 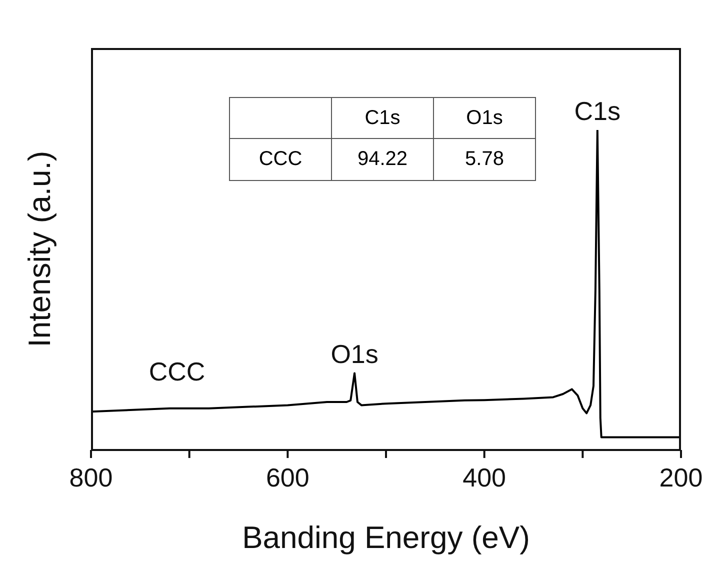 What do you see at coordinates (485, 118) in the screenshot?
I see `text: O1s` at bounding box center [485, 118].